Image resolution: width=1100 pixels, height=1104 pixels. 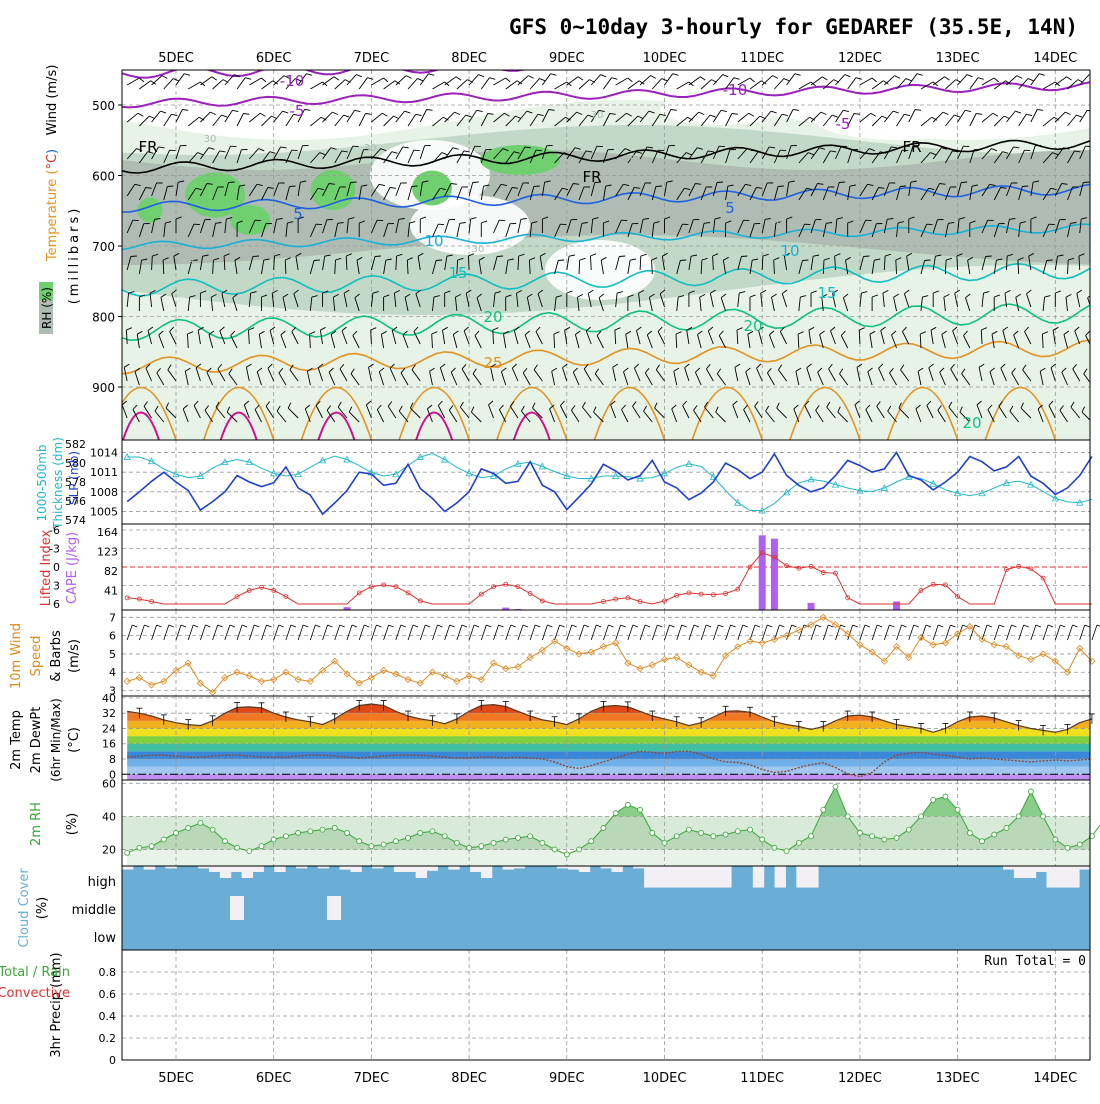 I want to click on run-total-label: Run Total = 0, so click(x=1035, y=961).